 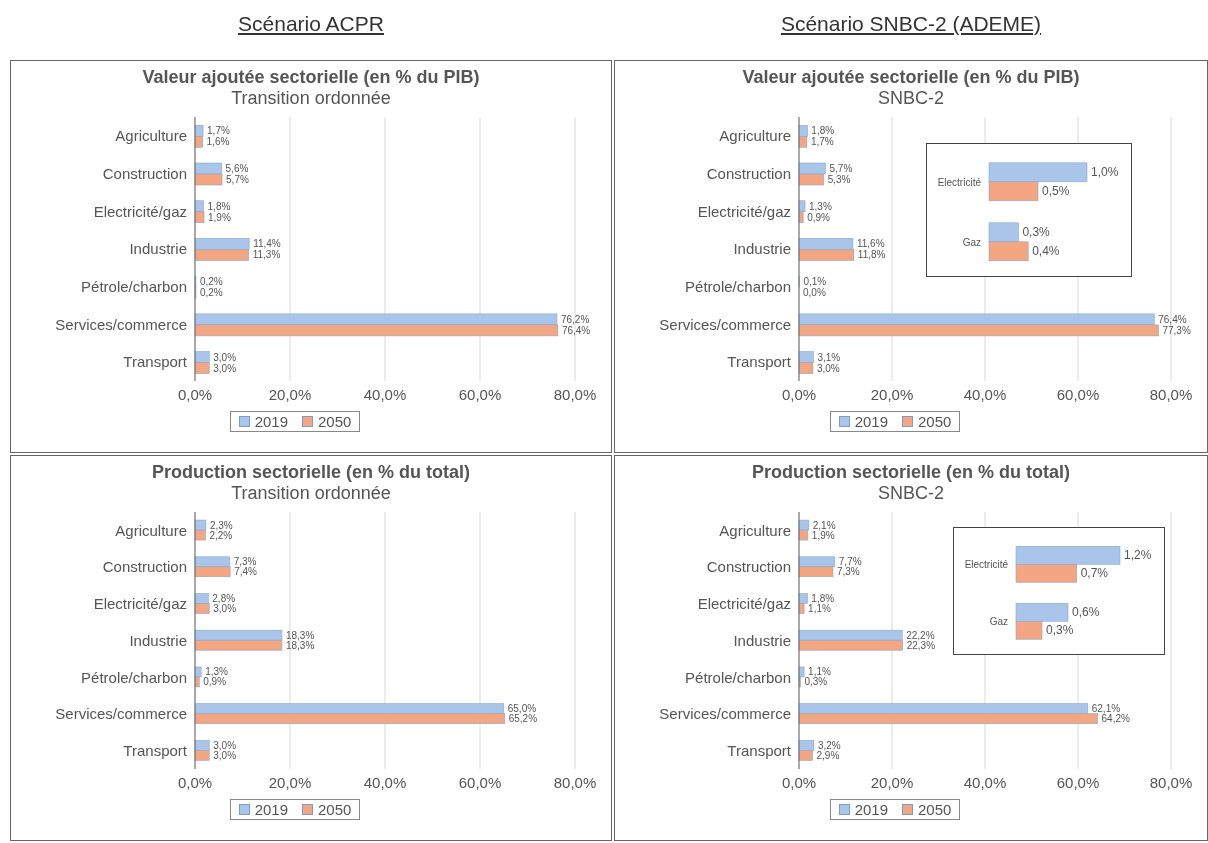 I want to click on data-label: 0,9%, so click(x=215, y=682).